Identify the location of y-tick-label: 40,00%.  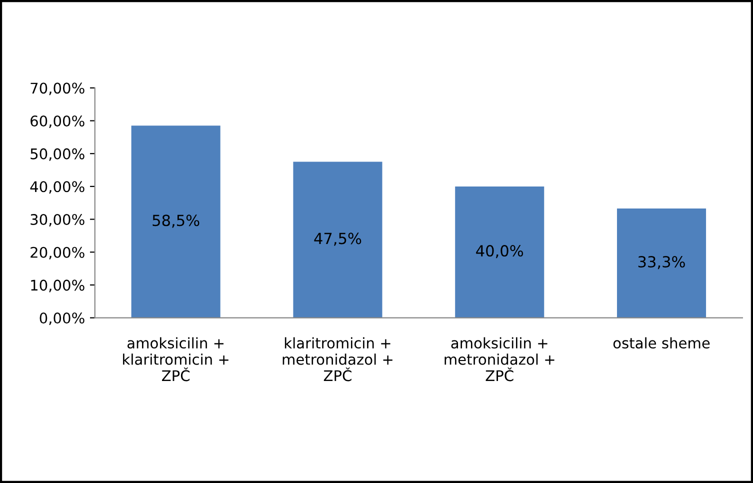
(57, 187).